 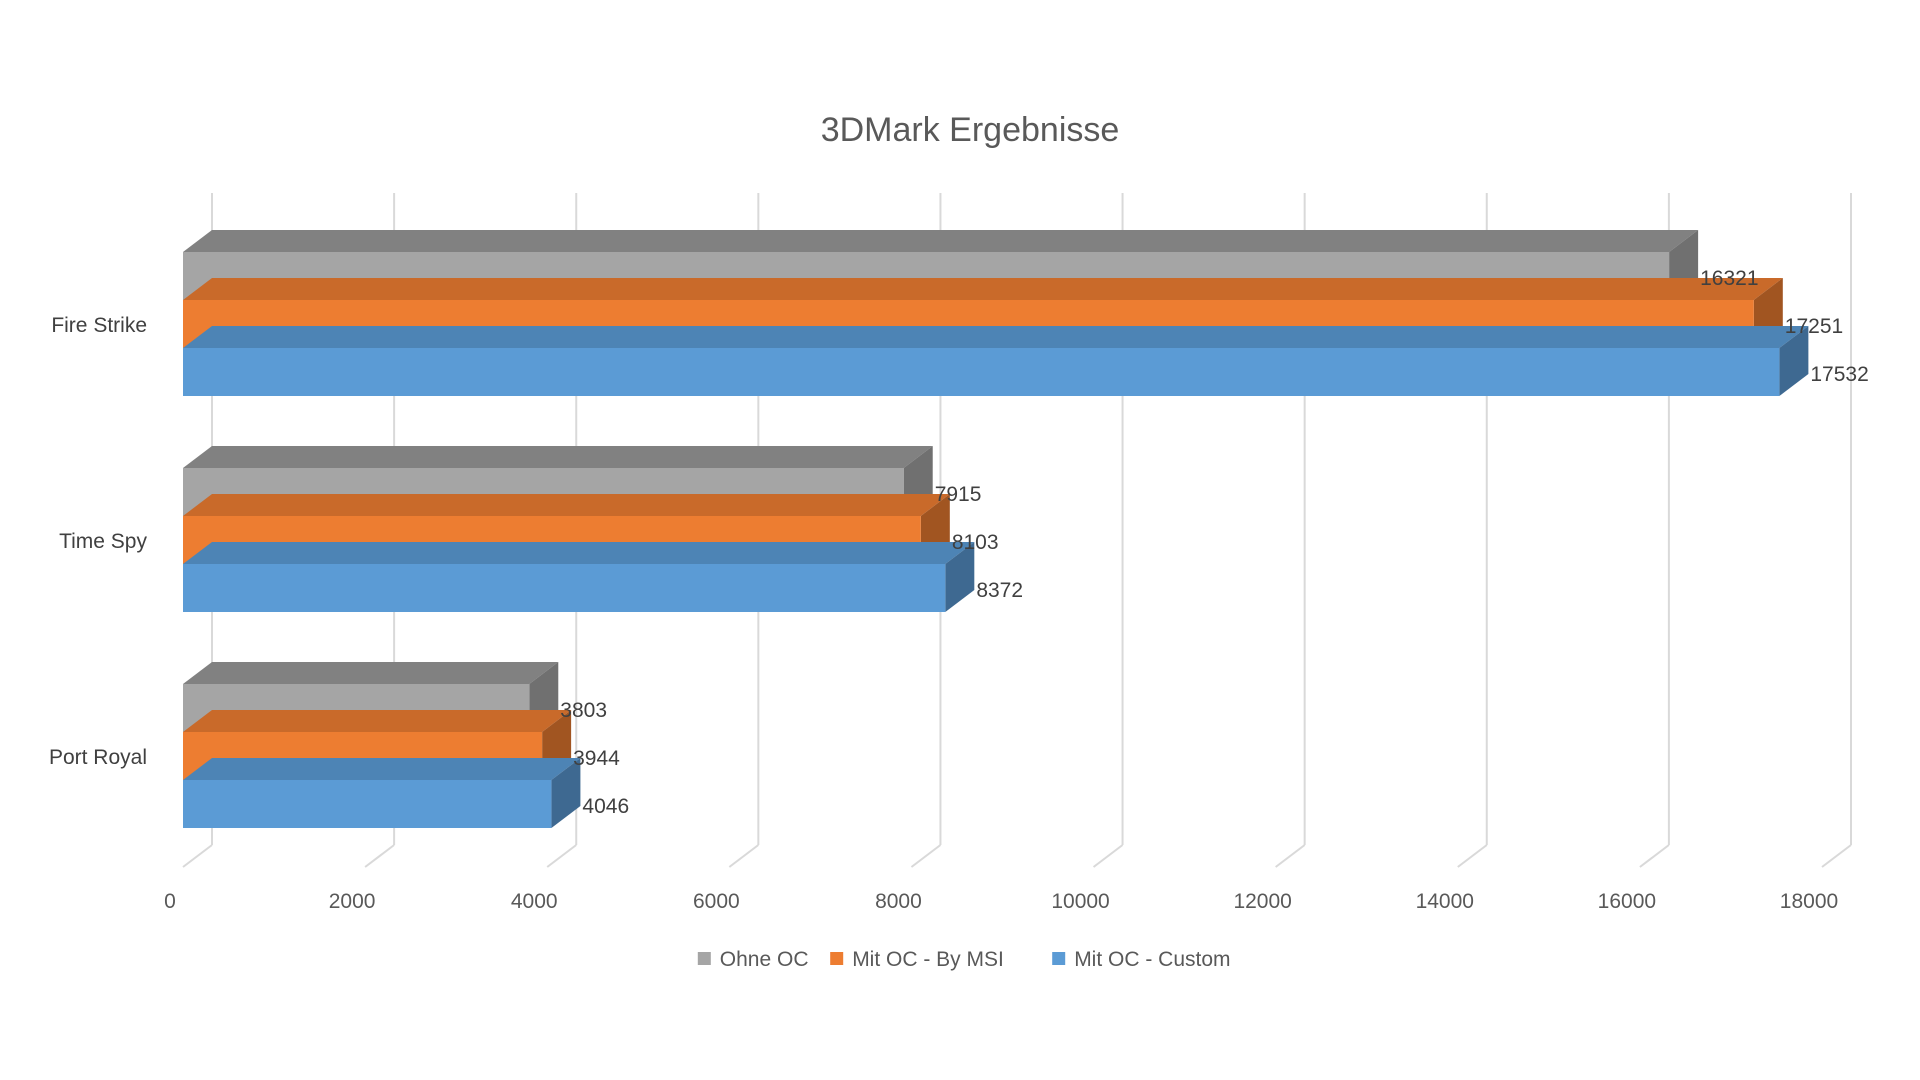 I want to click on data-label: 4046, so click(x=605, y=806).